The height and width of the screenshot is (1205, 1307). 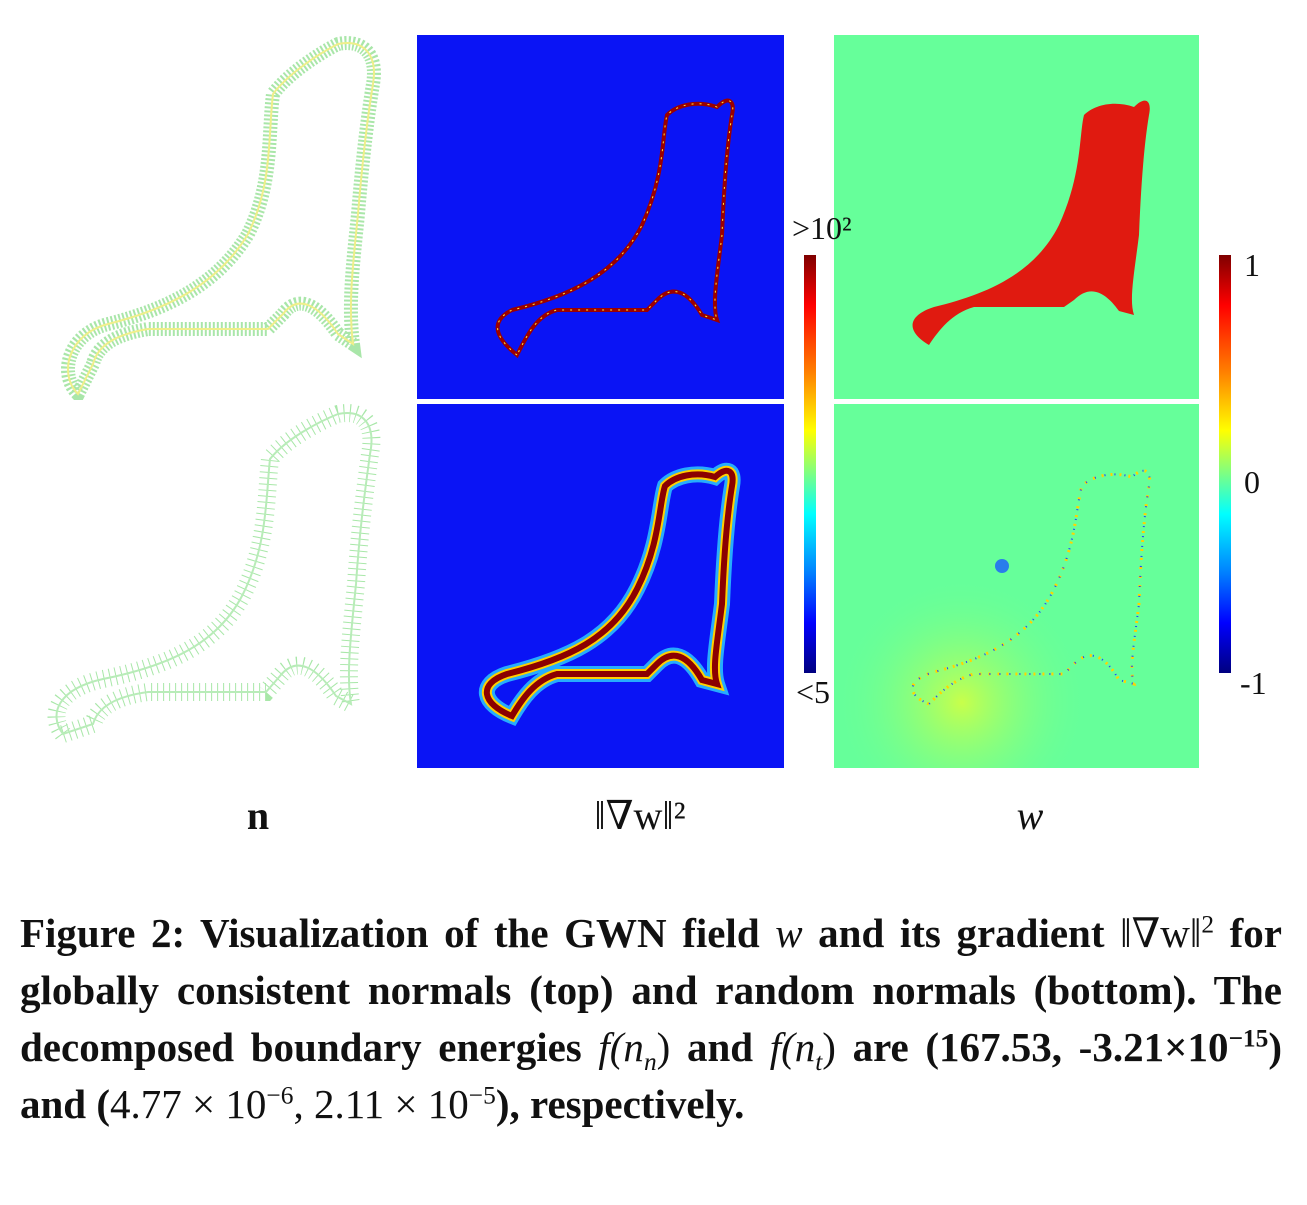 What do you see at coordinates (819, 1062) in the screenshot?
I see `caption-f-nt-sub: t` at bounding box center [819, 1062].